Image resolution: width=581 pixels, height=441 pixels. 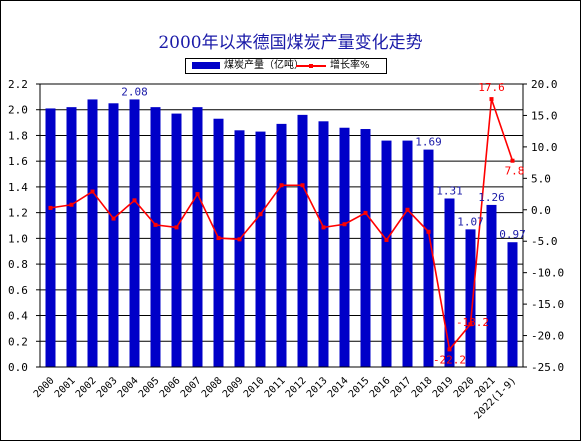 I want to click on growth-point-2002, so click(x=92, y=191).